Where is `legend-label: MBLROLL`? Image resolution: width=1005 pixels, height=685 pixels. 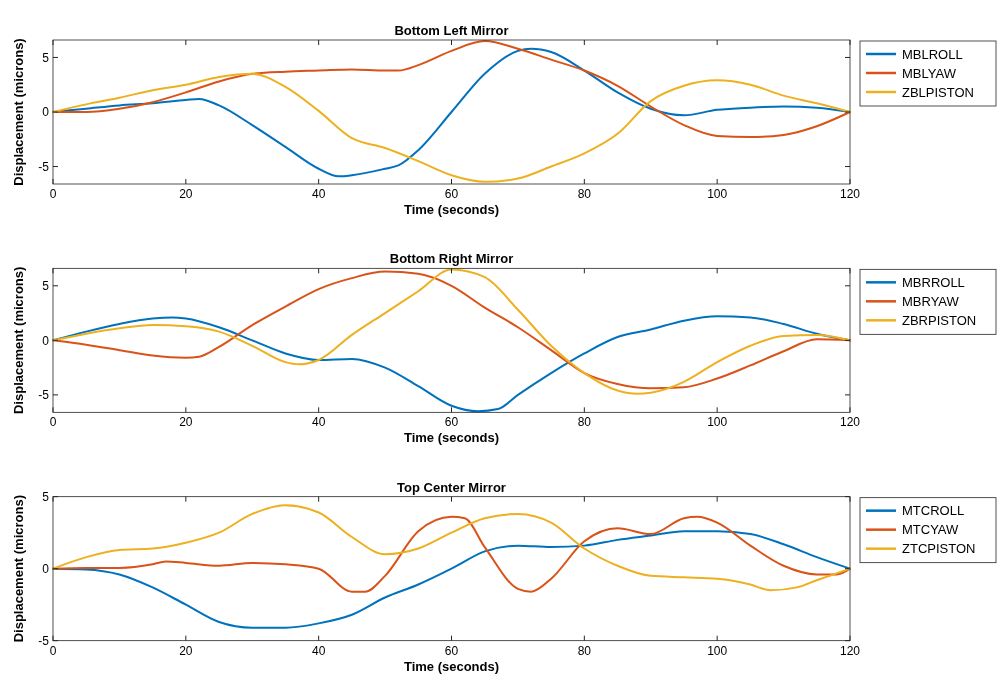
legend-label: MBLROLL is located at coordinates (932, 54).